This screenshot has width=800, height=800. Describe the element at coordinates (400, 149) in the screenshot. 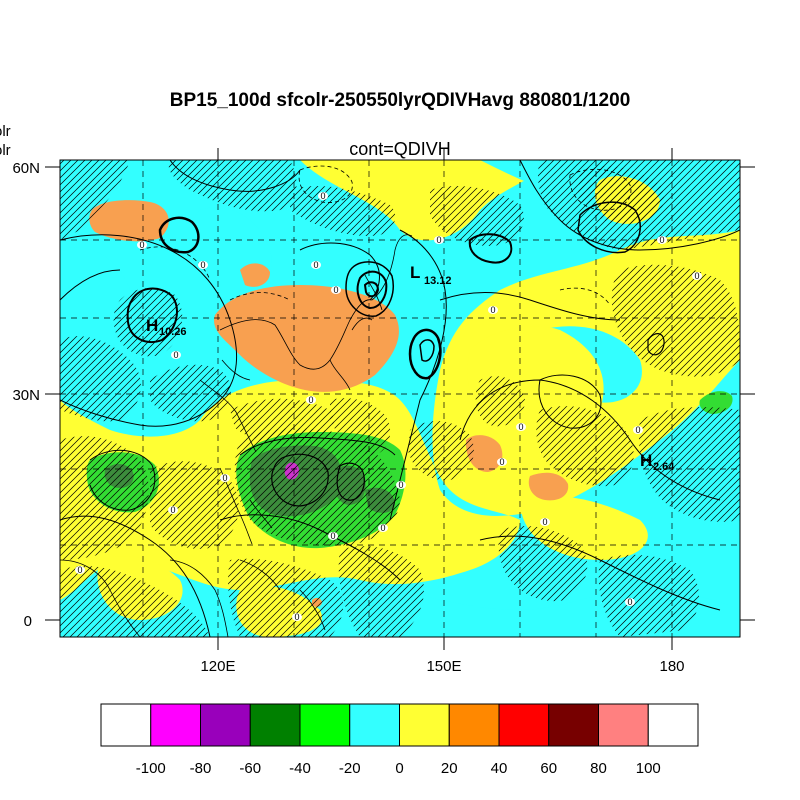

I see `plot-subtitle: cont=QDIVH` at that location.